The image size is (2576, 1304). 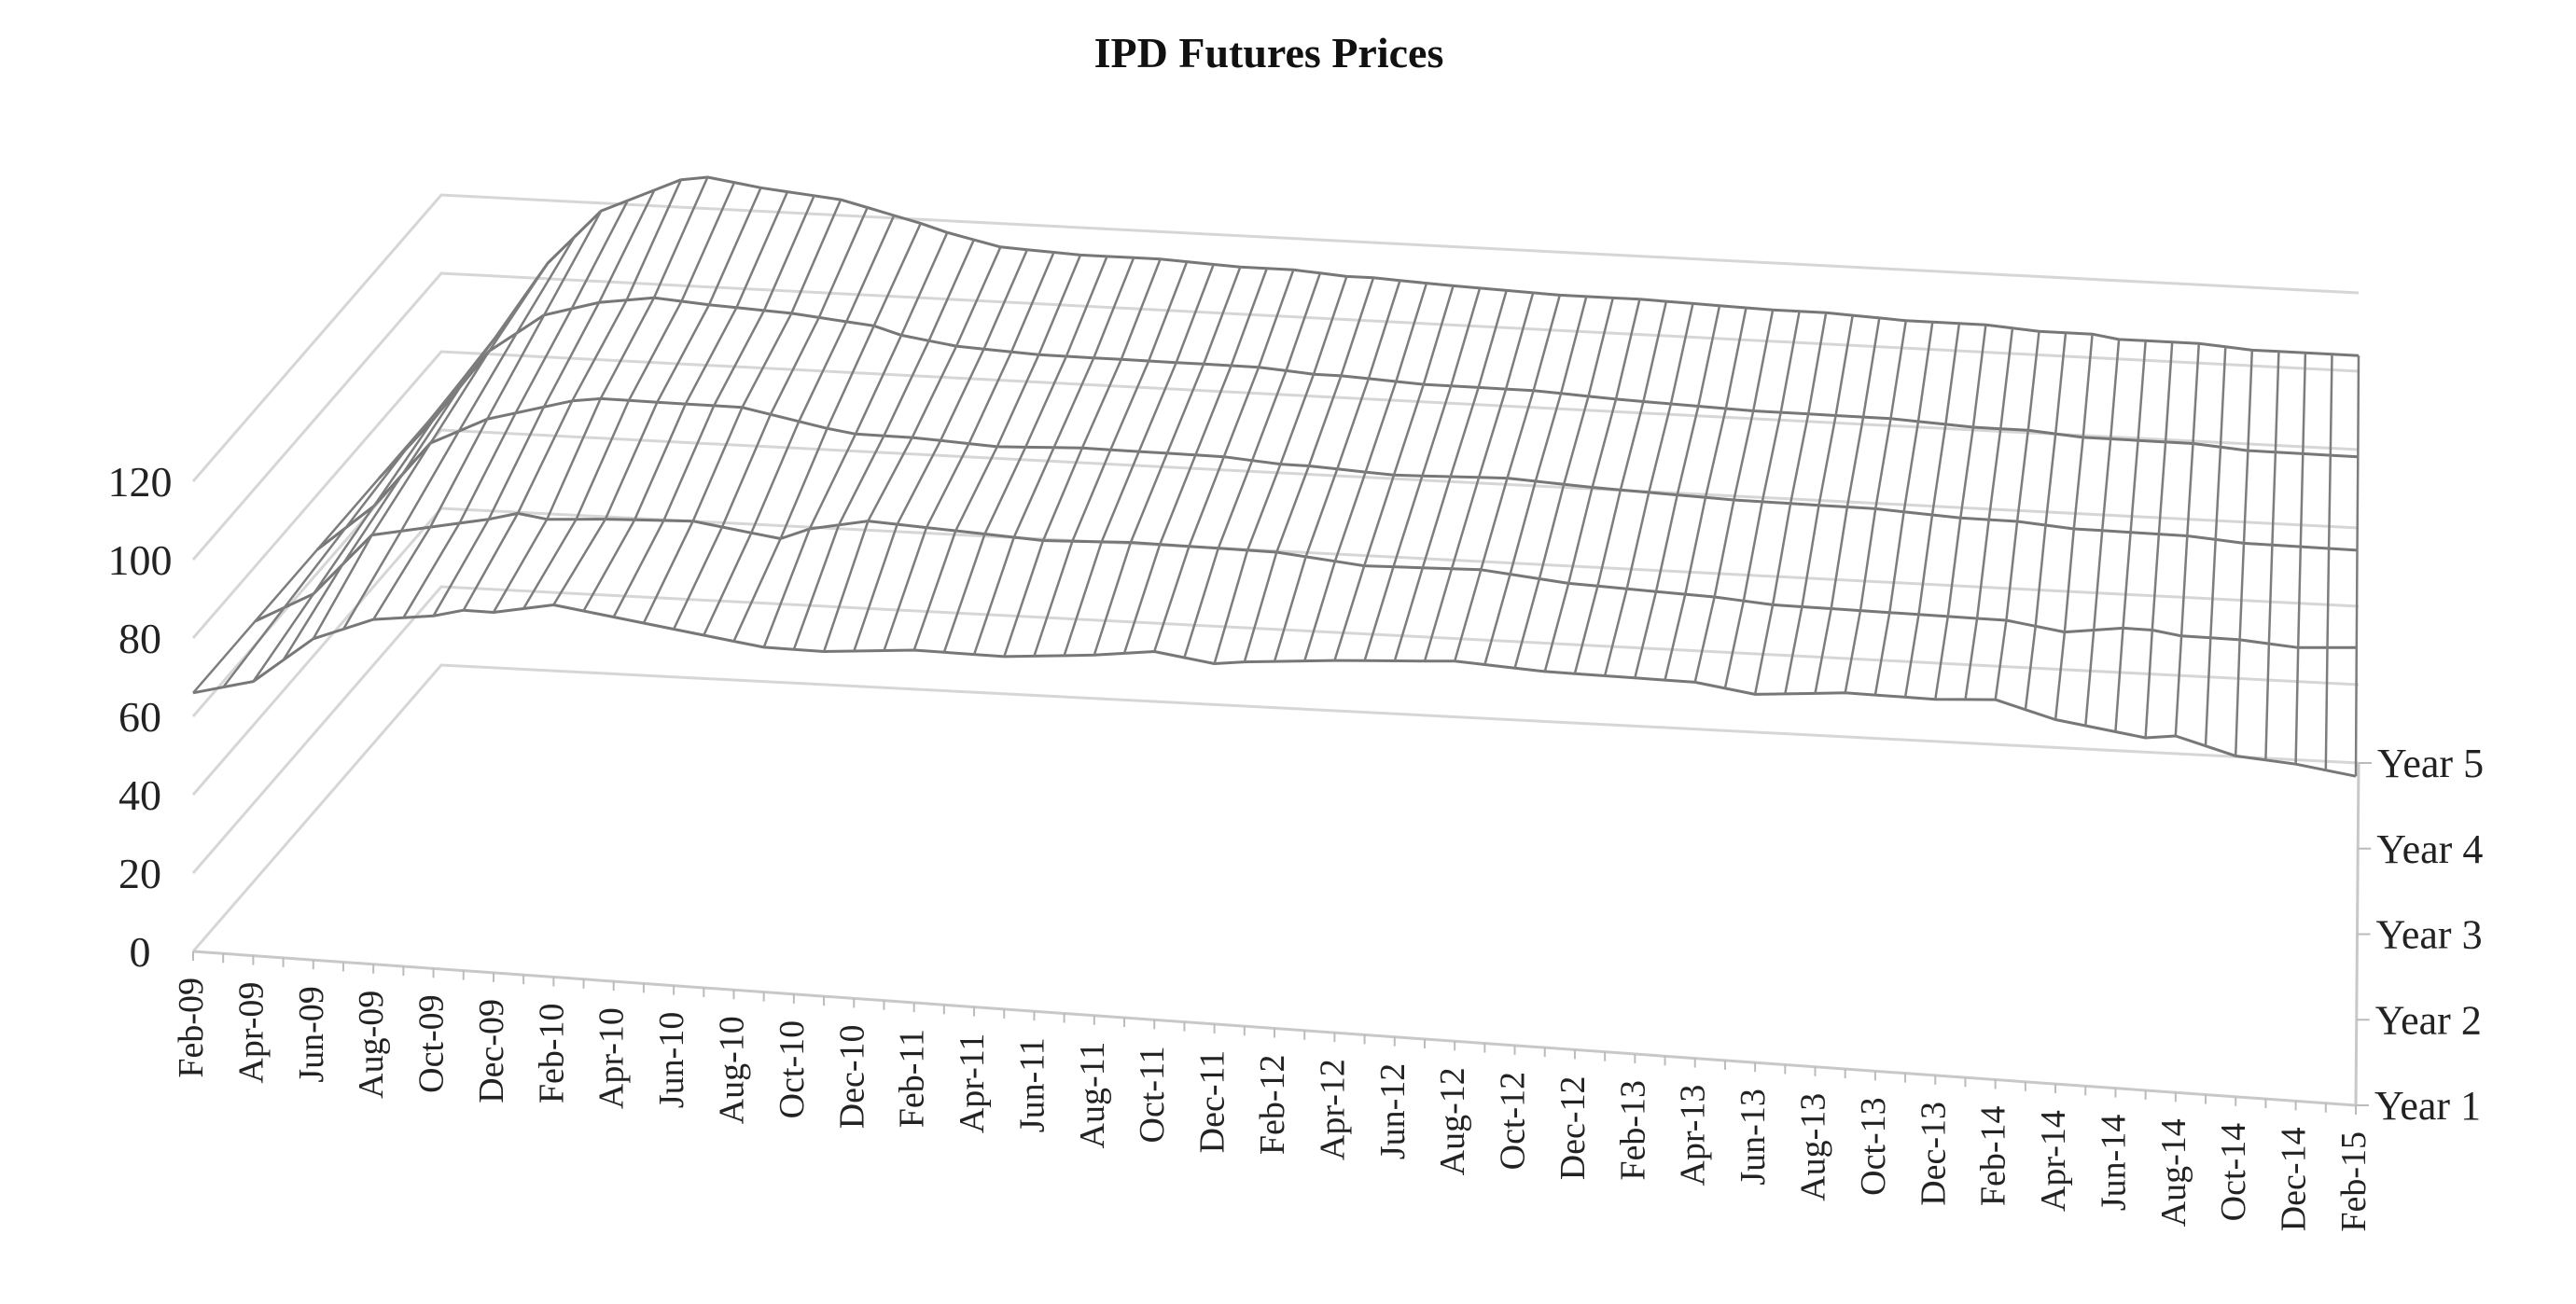 I want to click on x-tick-label: Oct-11, so click(x=1152, y=1094).